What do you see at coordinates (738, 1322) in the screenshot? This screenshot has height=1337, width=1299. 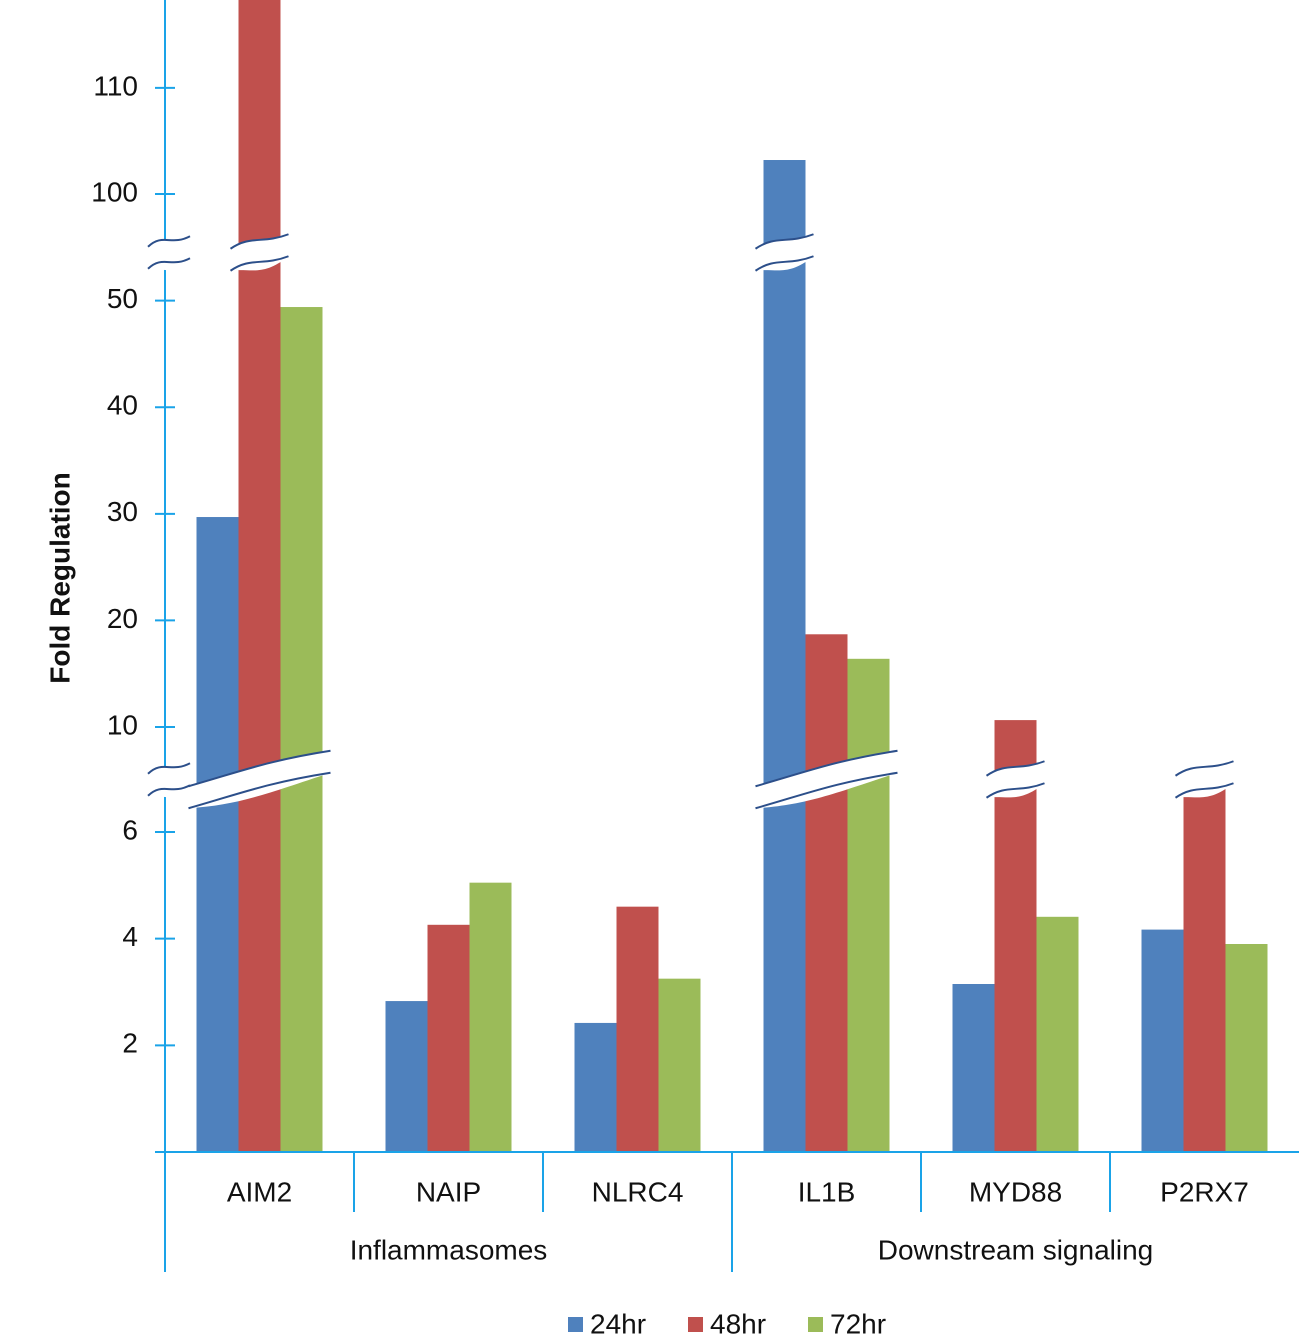 I see `legend-label: 48hr` at bounding box center [738, 1322].